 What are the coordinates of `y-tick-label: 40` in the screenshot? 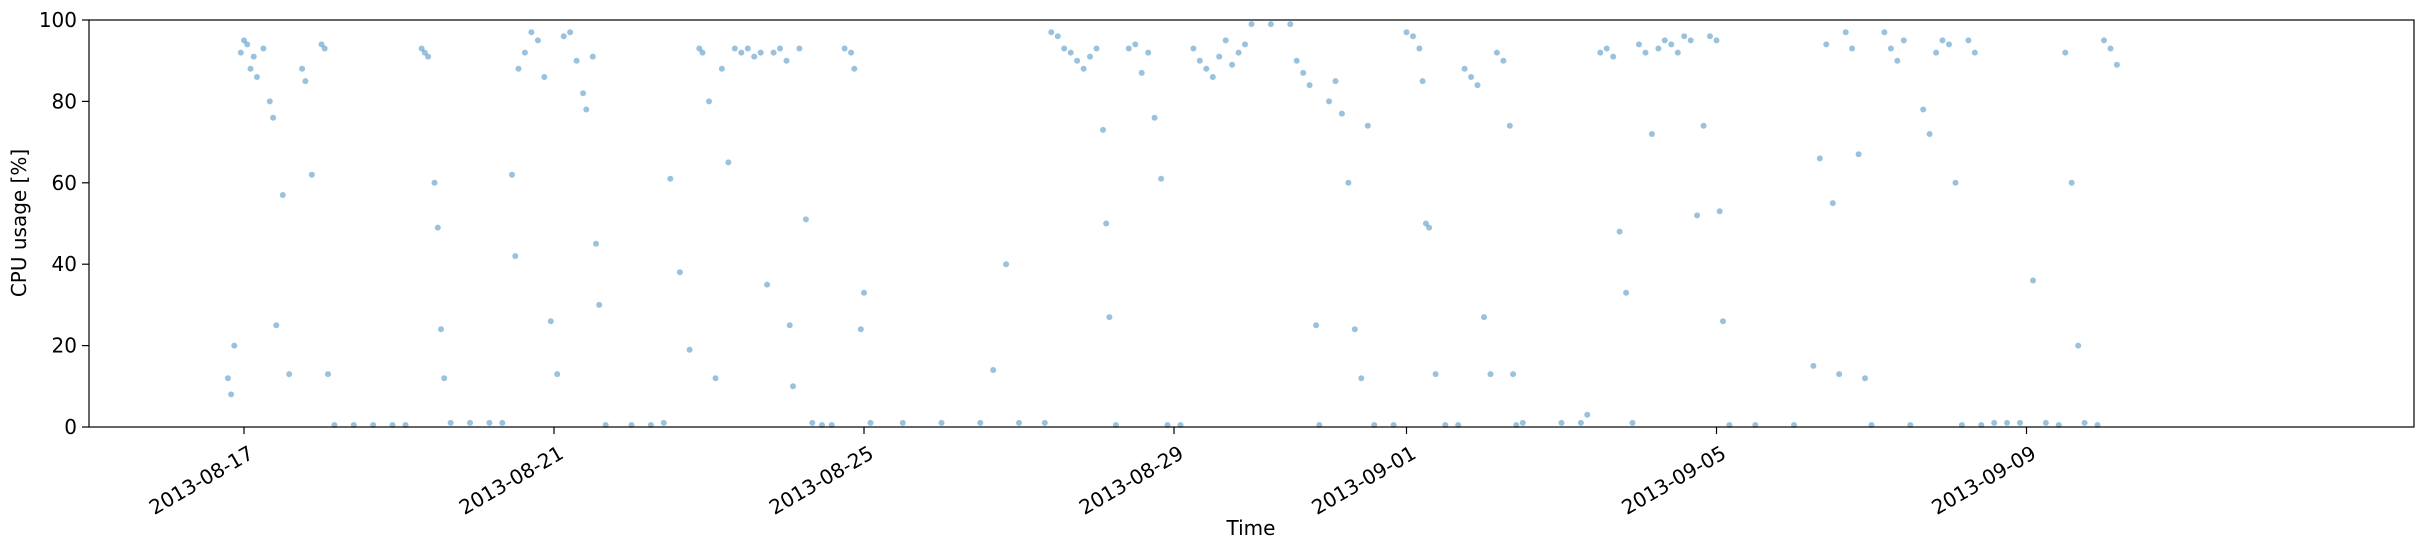 It's located at (64, 264).